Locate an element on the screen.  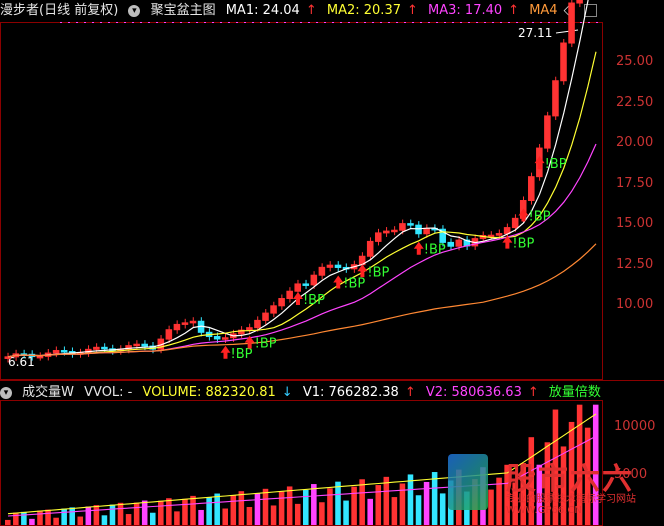
watermark-subtitle: 专业的股票技术指标学习网站 WWW.GP66.CN is located at coordinates (571, 505).